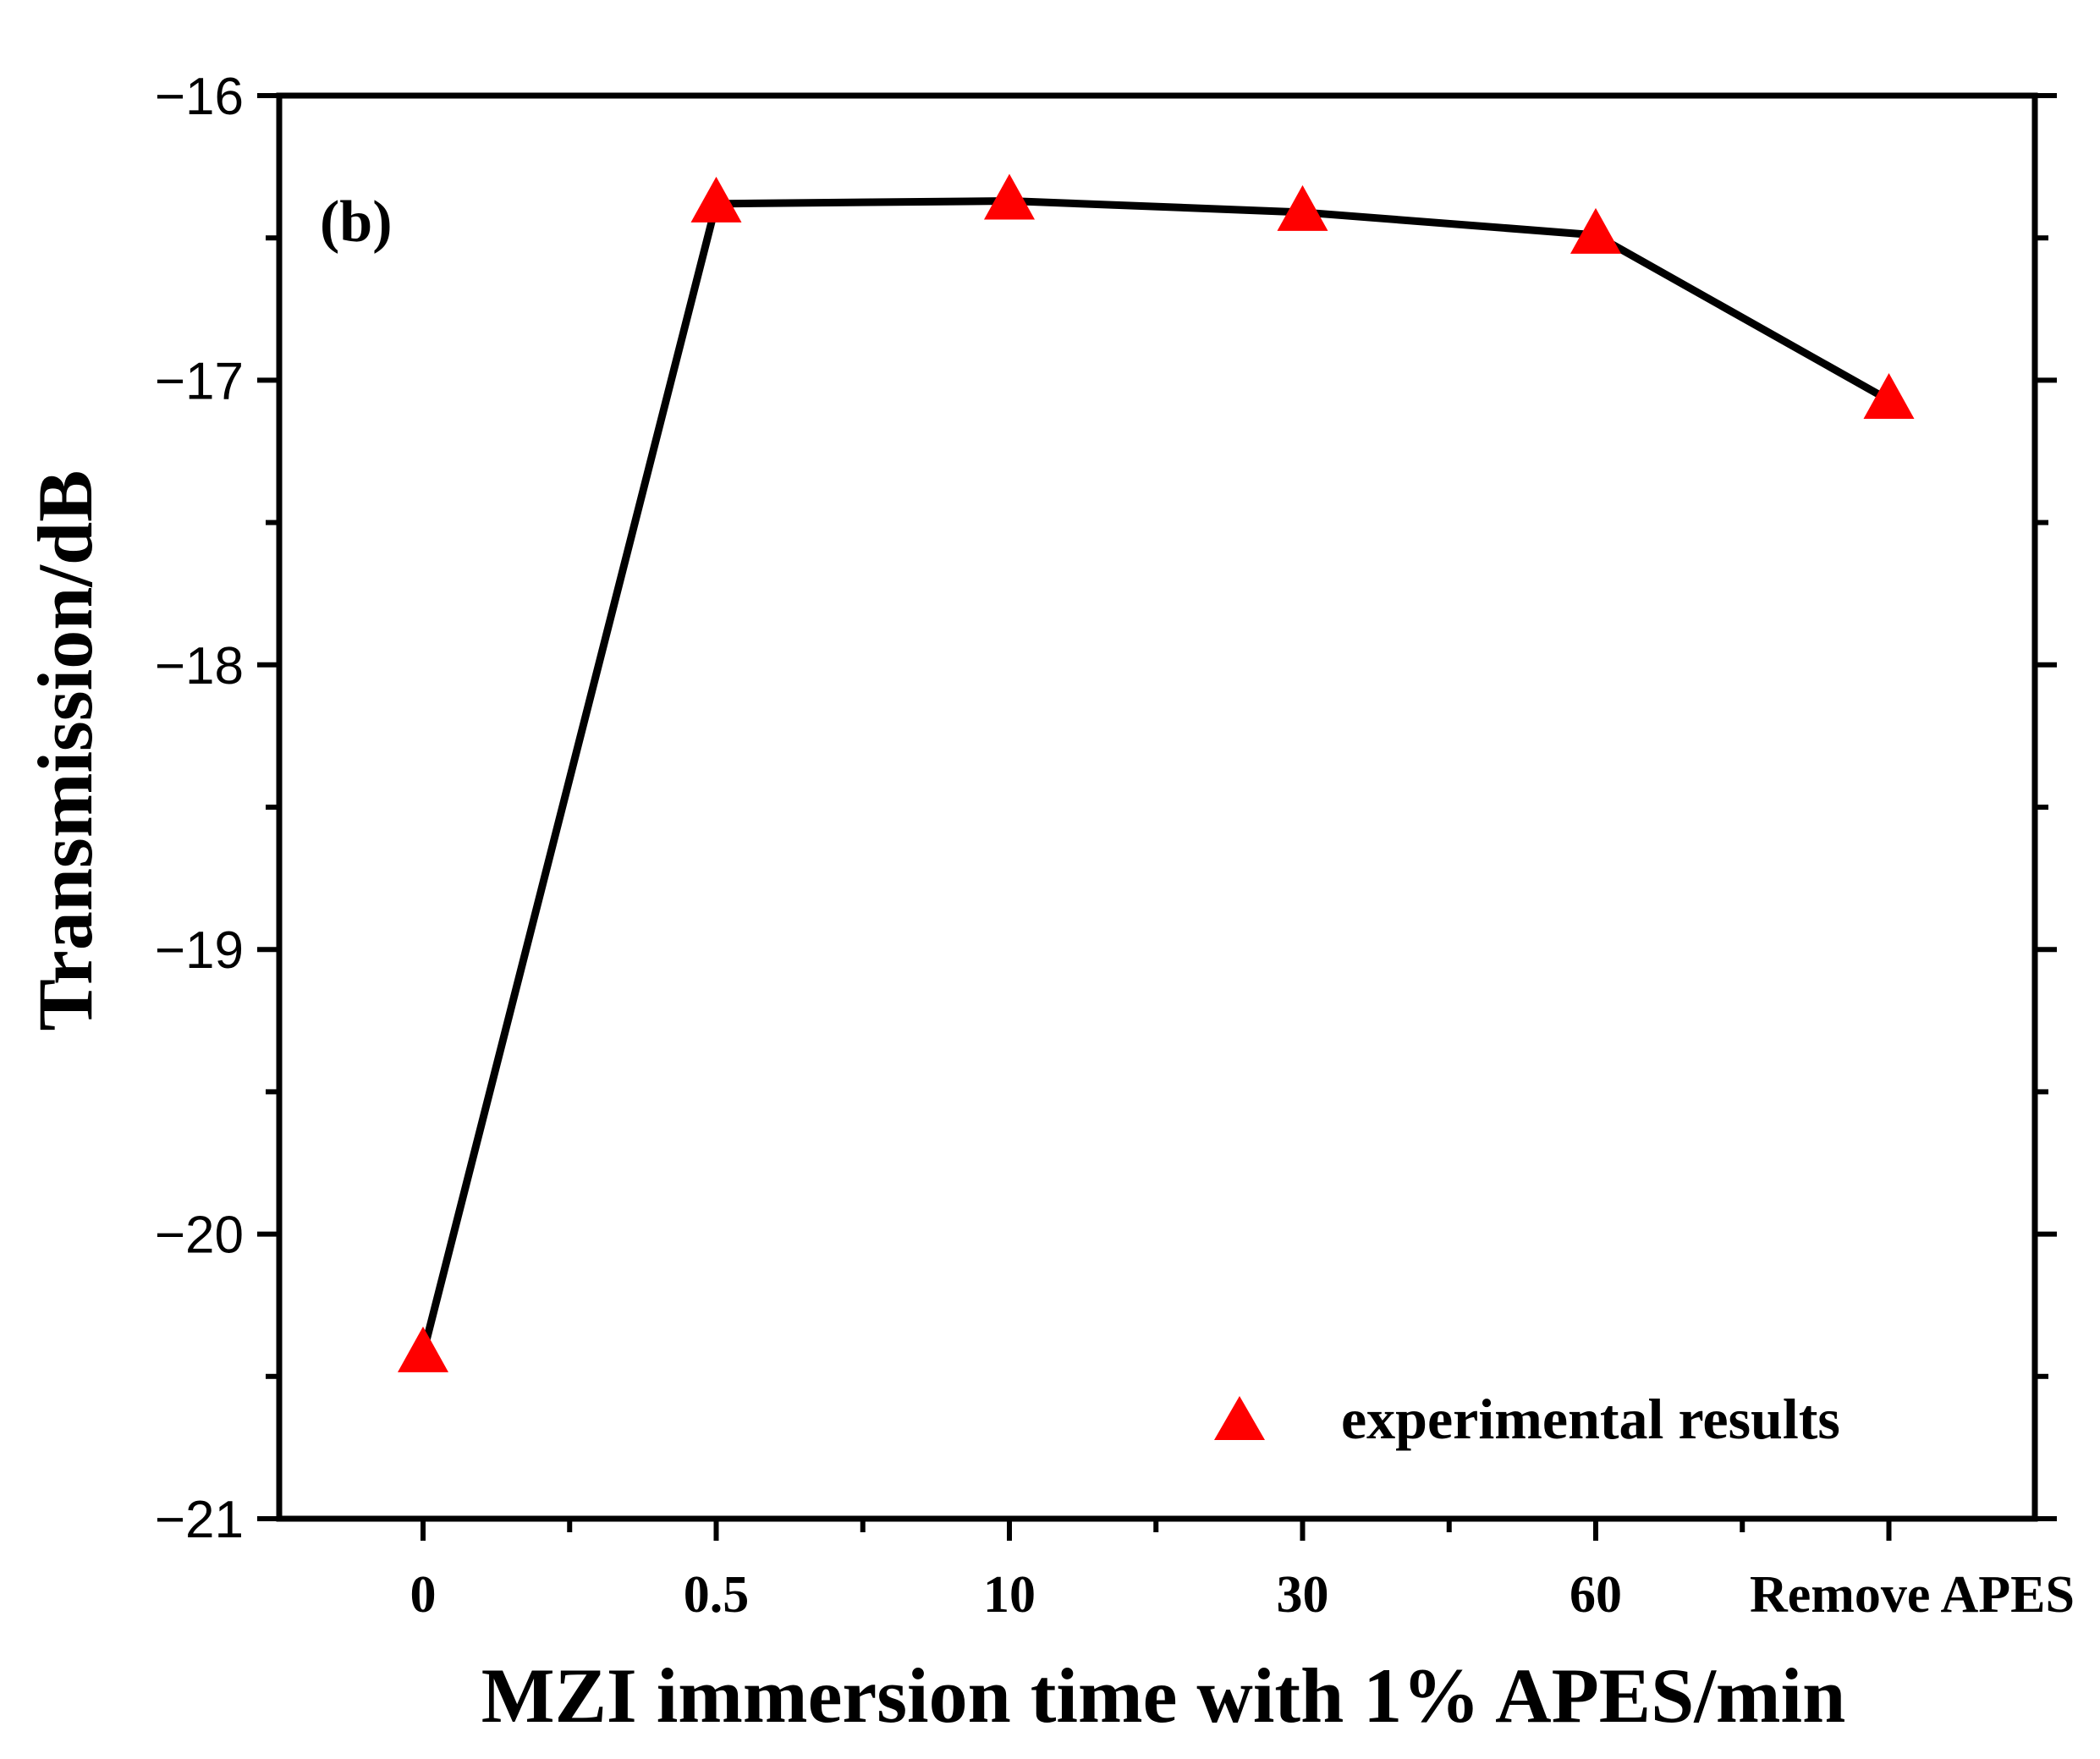 This screenshot has width=2100, height=1759. I want to click on y-tick-label: −20, so click(200, 1236).